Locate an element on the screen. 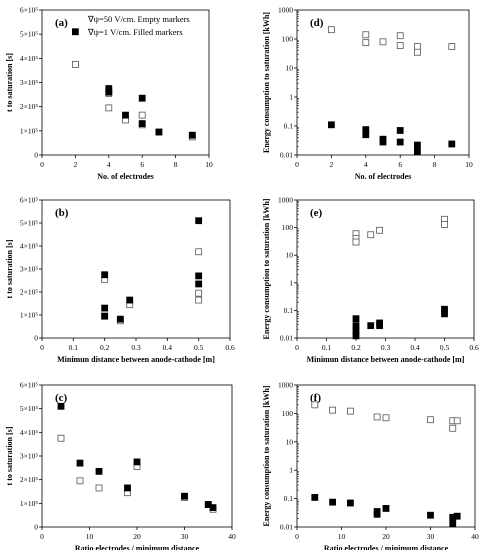 The width and height of the screenshot is (483, 550). y-axis-label: t to saturation [s] is located at coordinates (9, 268).